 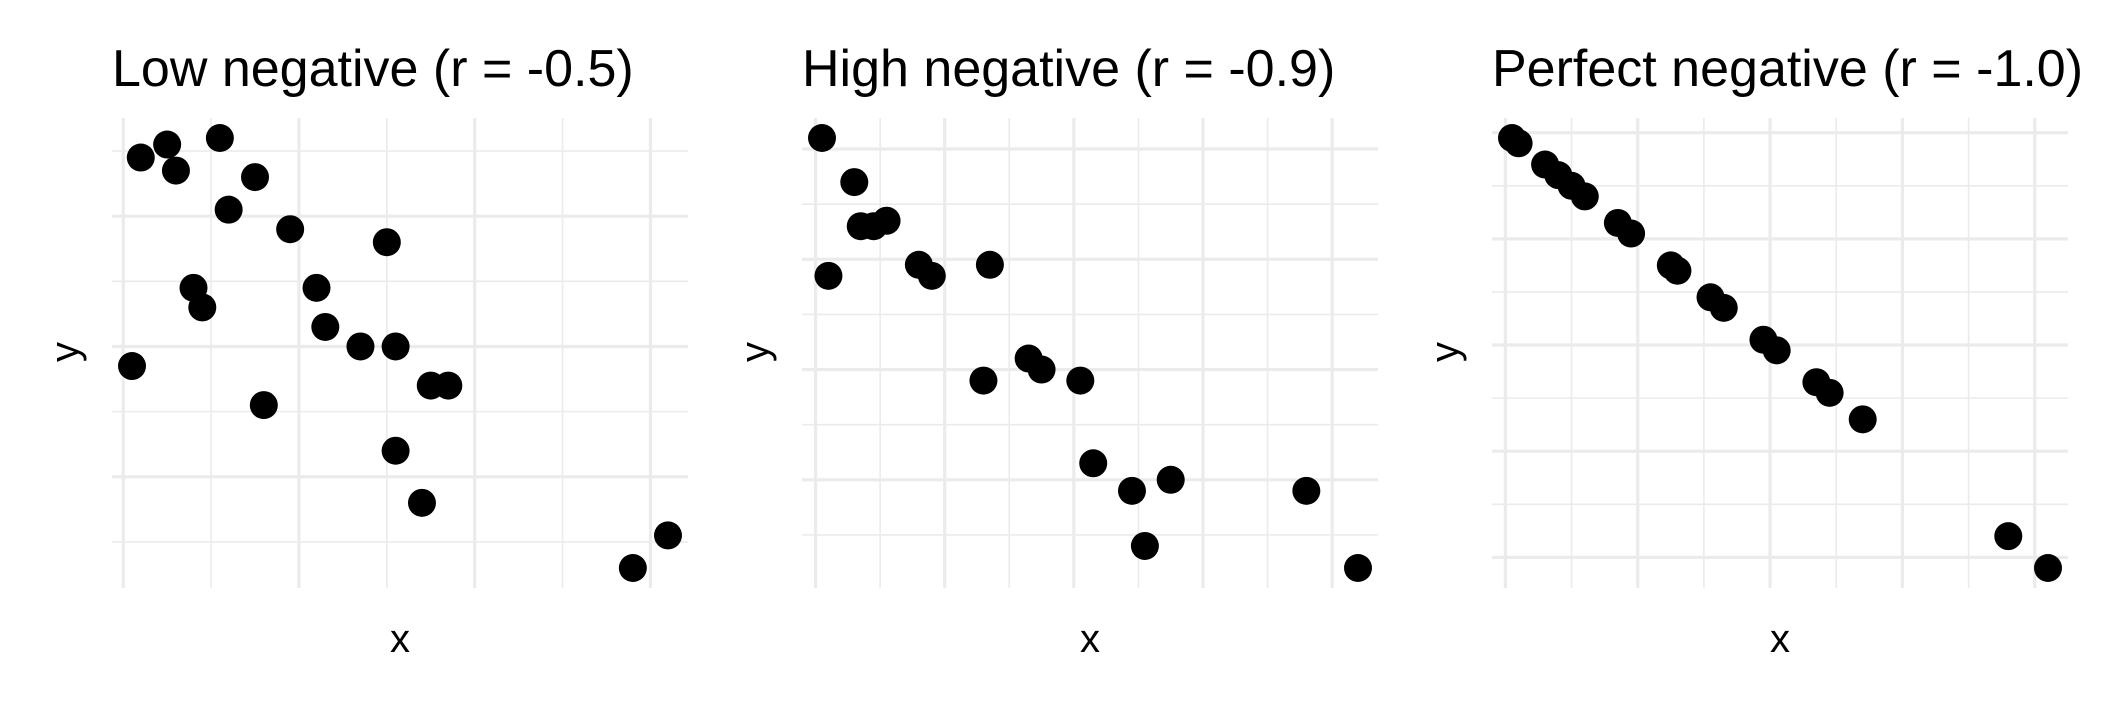 What do you see at coordinates (1787, 69) in the screenshot?
I see `panel-title: Perfect negative (r = -1.0)` at bounding box center [1787, 69].